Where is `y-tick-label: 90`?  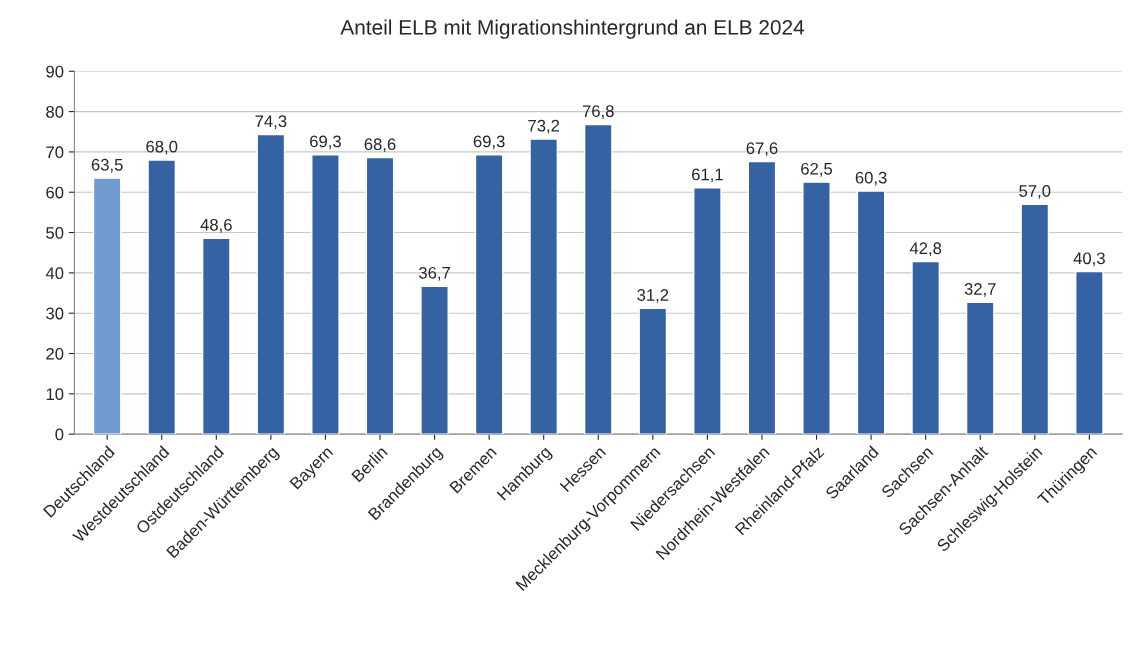 y-tick-label: 90 is located at coordinates (55, 71).